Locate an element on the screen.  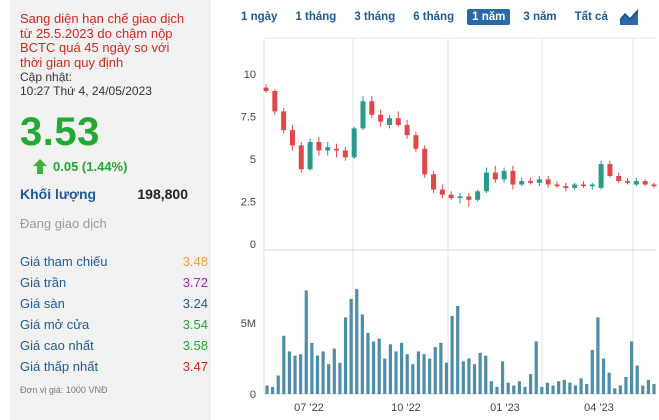
updated-label: Cập nhật: is located at coordinates (46, 77).